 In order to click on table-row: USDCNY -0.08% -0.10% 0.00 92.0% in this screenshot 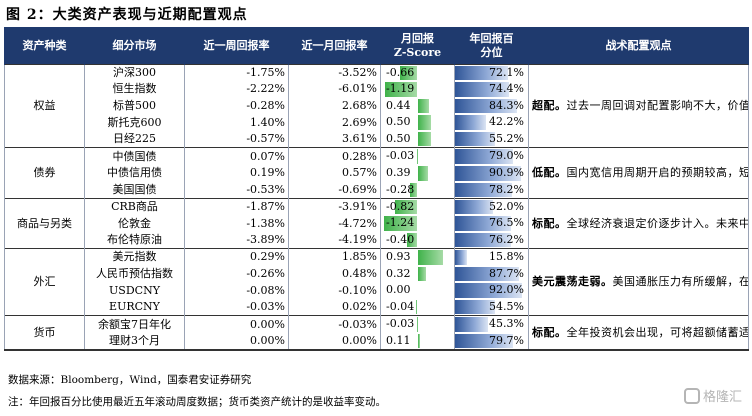, I will do `click(377, 291)`.